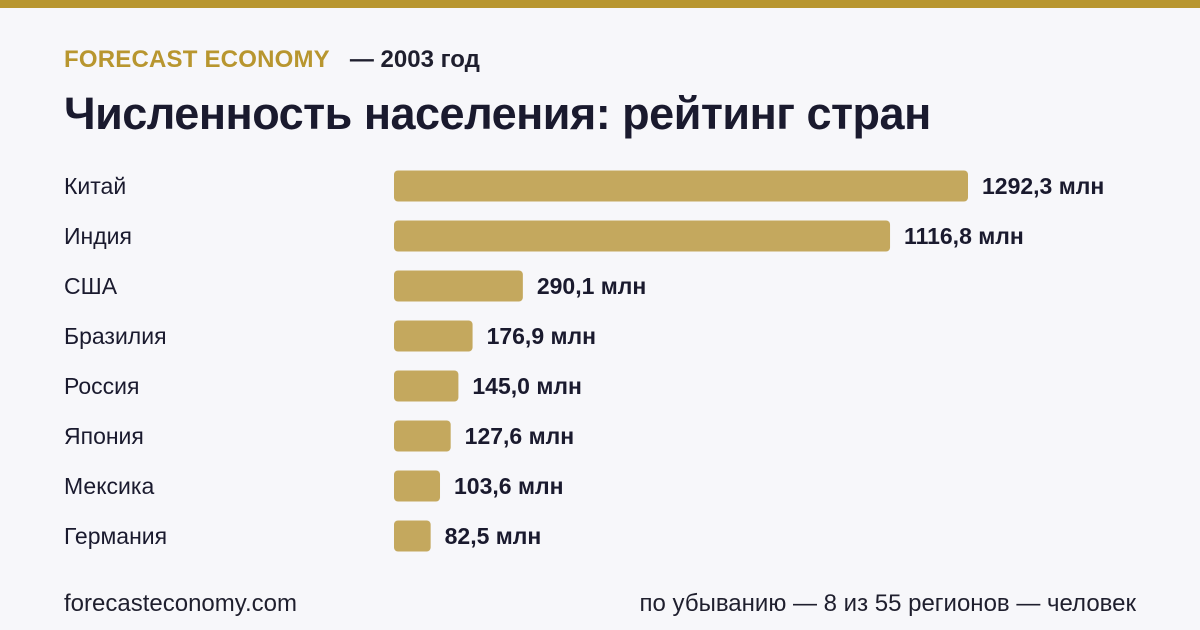 The image size is (1200, 630). What do you see at coordinates (591, 286) in the screenshot?
I see `value-label: 290,1 млн` at bounding box center [591, 286].